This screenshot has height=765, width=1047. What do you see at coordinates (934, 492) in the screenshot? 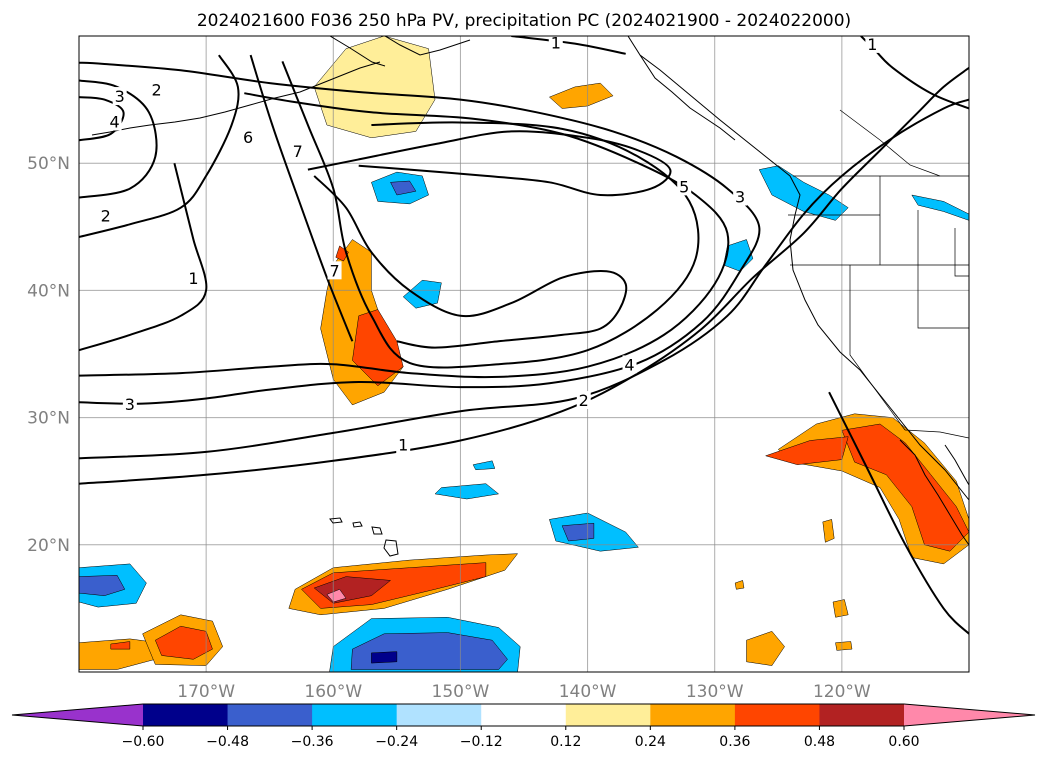
I see `baja-coastline` at bounding box center [934, 492].